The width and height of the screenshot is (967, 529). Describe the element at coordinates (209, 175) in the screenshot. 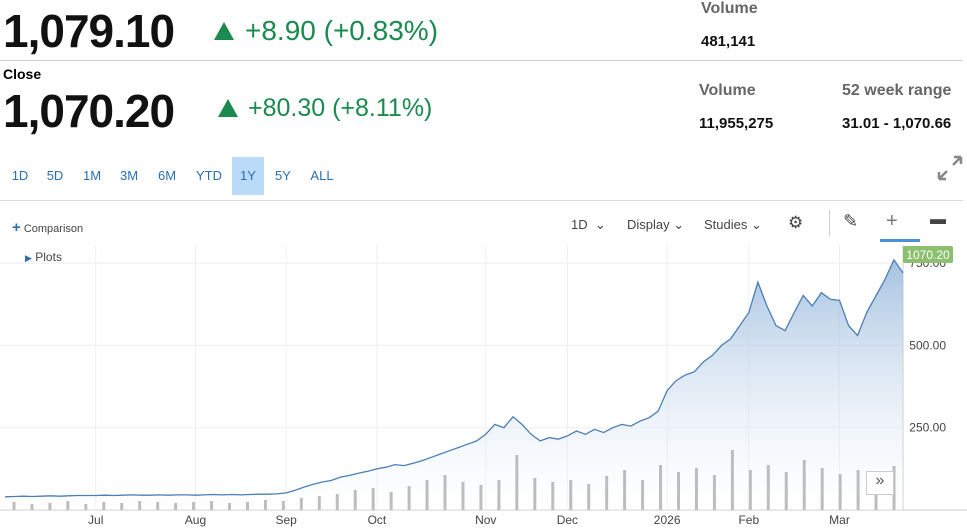

I see `range-button: YTD` at that location.